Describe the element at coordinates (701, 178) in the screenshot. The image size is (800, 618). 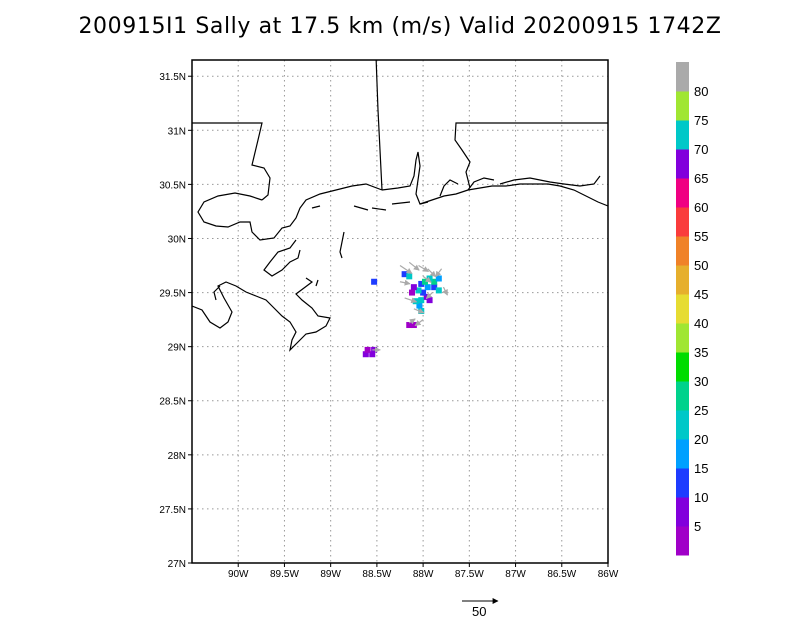
I see `colorbar-label: 65` at that location.